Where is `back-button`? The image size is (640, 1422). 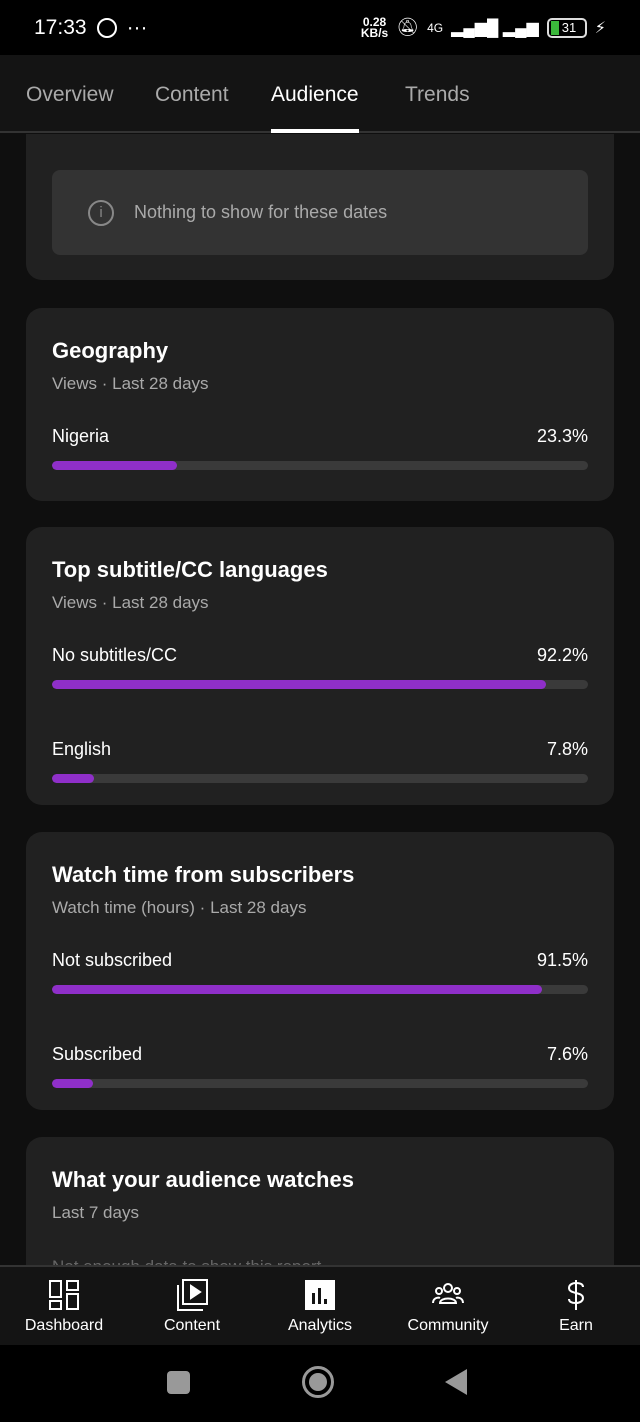
back-button is located at coordinates (456, 1382).